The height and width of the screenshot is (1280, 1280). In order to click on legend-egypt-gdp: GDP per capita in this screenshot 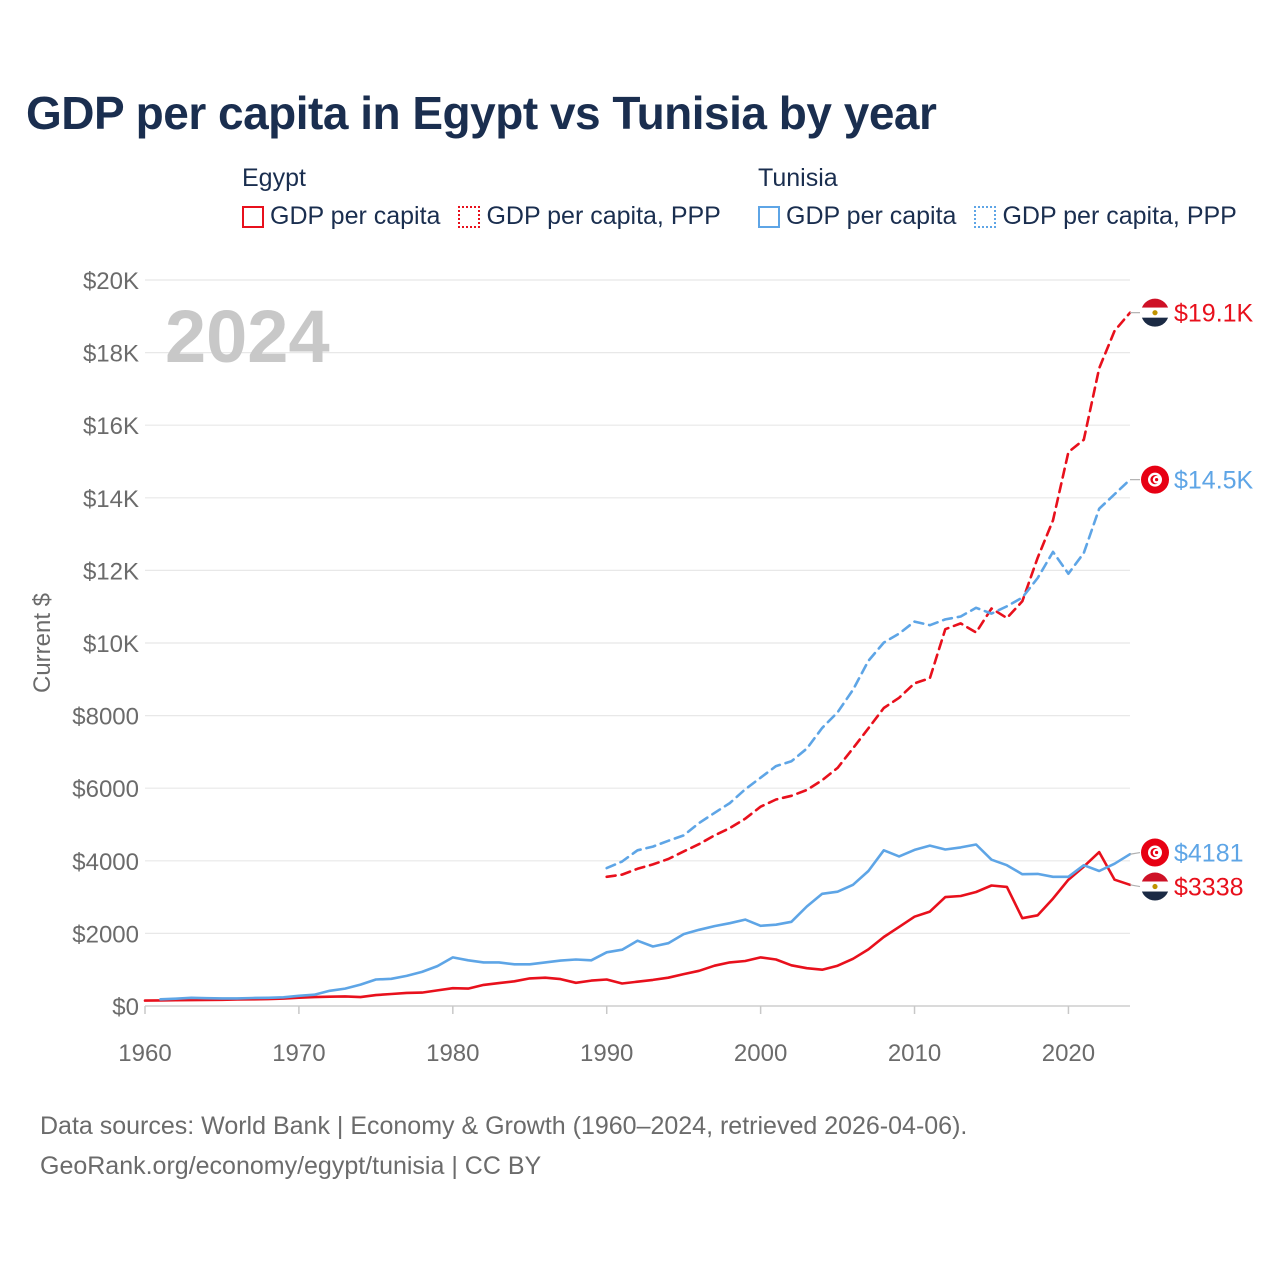, I will do `click(341, 216)`.